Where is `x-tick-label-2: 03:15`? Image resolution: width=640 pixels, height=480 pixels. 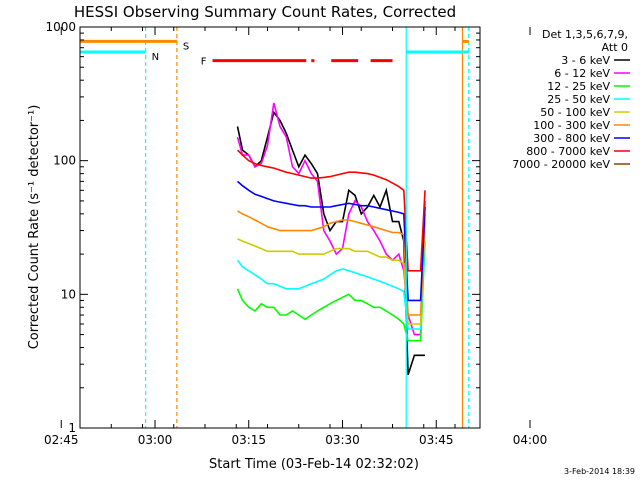 x-tick-label-2: 03:15 is located at coordinates (248, 440).